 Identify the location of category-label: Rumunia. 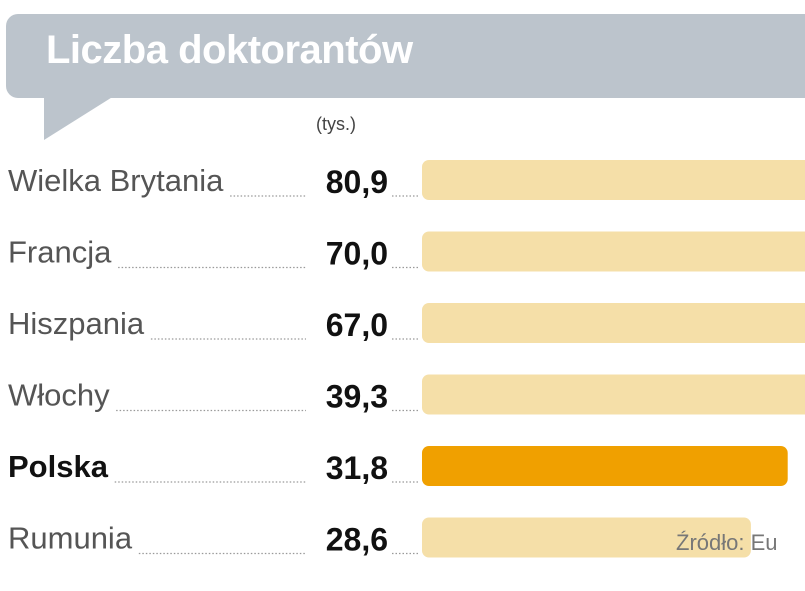
(70, 538).